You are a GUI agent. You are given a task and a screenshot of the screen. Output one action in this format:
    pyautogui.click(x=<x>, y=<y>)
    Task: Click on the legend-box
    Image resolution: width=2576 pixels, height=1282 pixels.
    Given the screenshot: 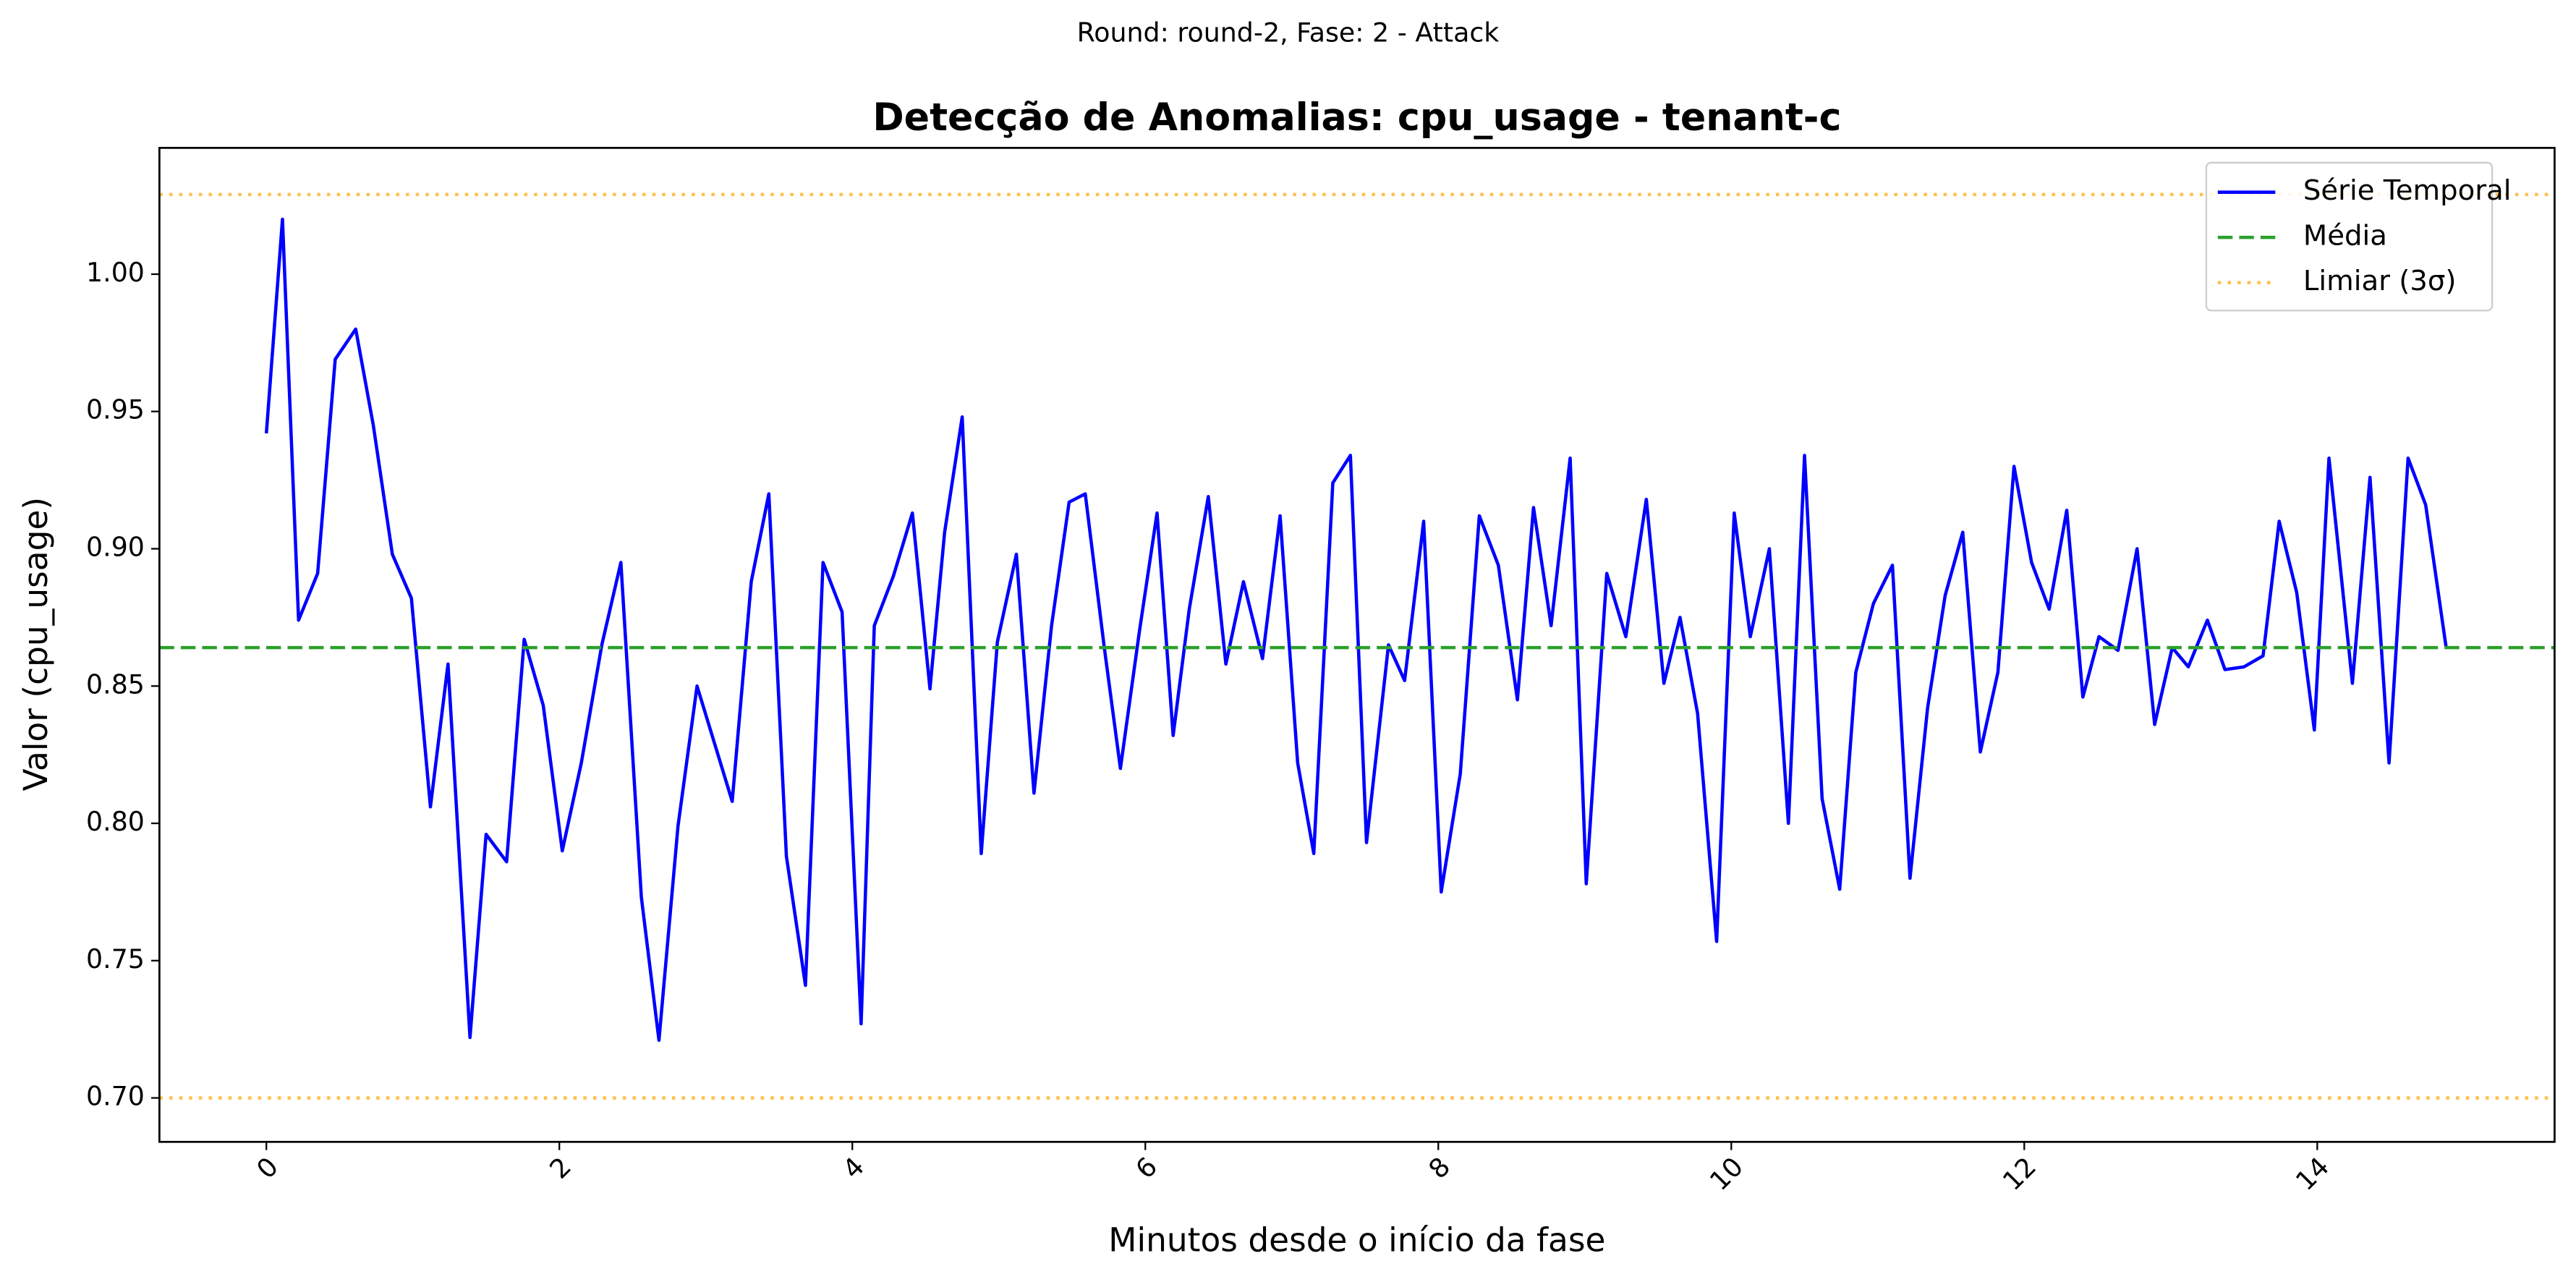 What is the action you would take?
    pyautogui.click(x=2349, y=236)
    